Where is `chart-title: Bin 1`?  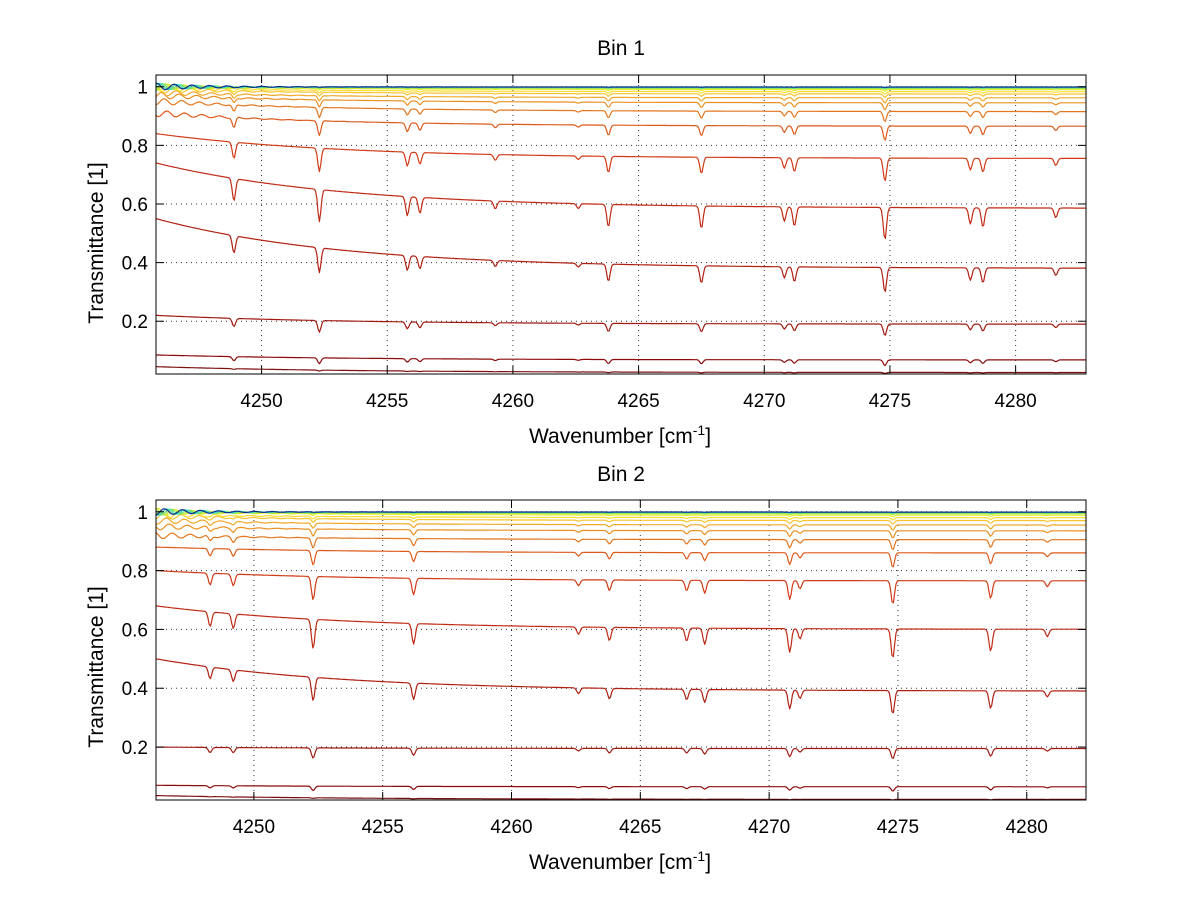 chart-title: Bin 1 is located at coordinates (621, 48).